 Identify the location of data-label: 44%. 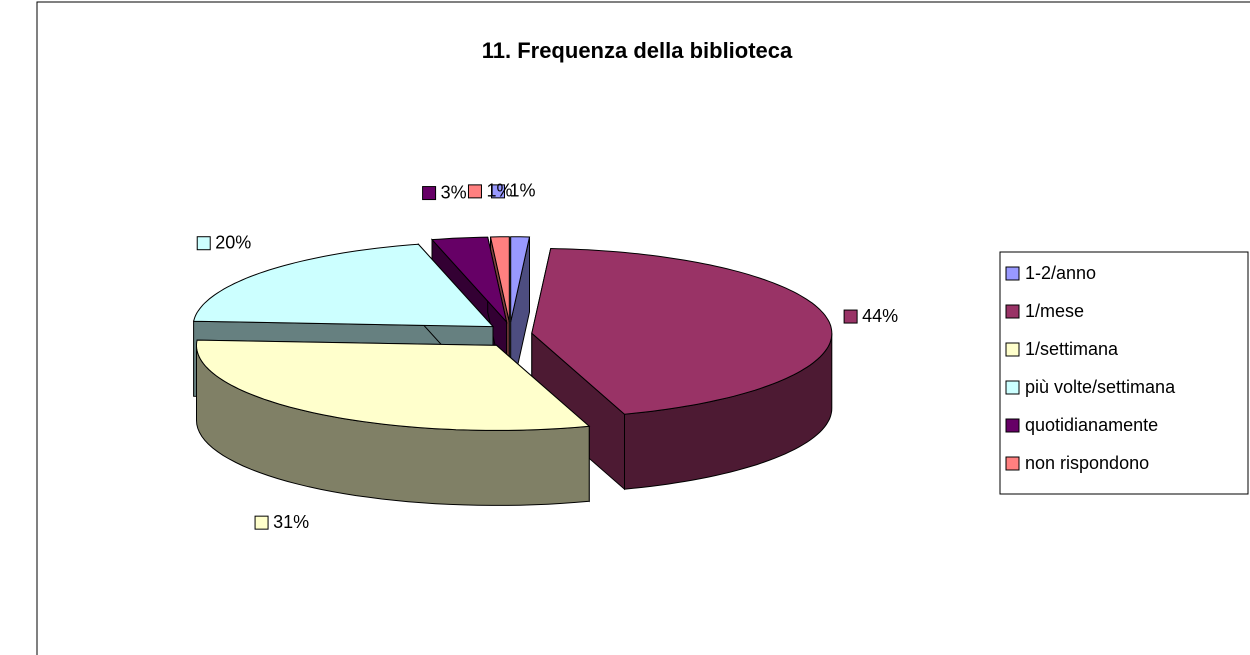
(880, 316).